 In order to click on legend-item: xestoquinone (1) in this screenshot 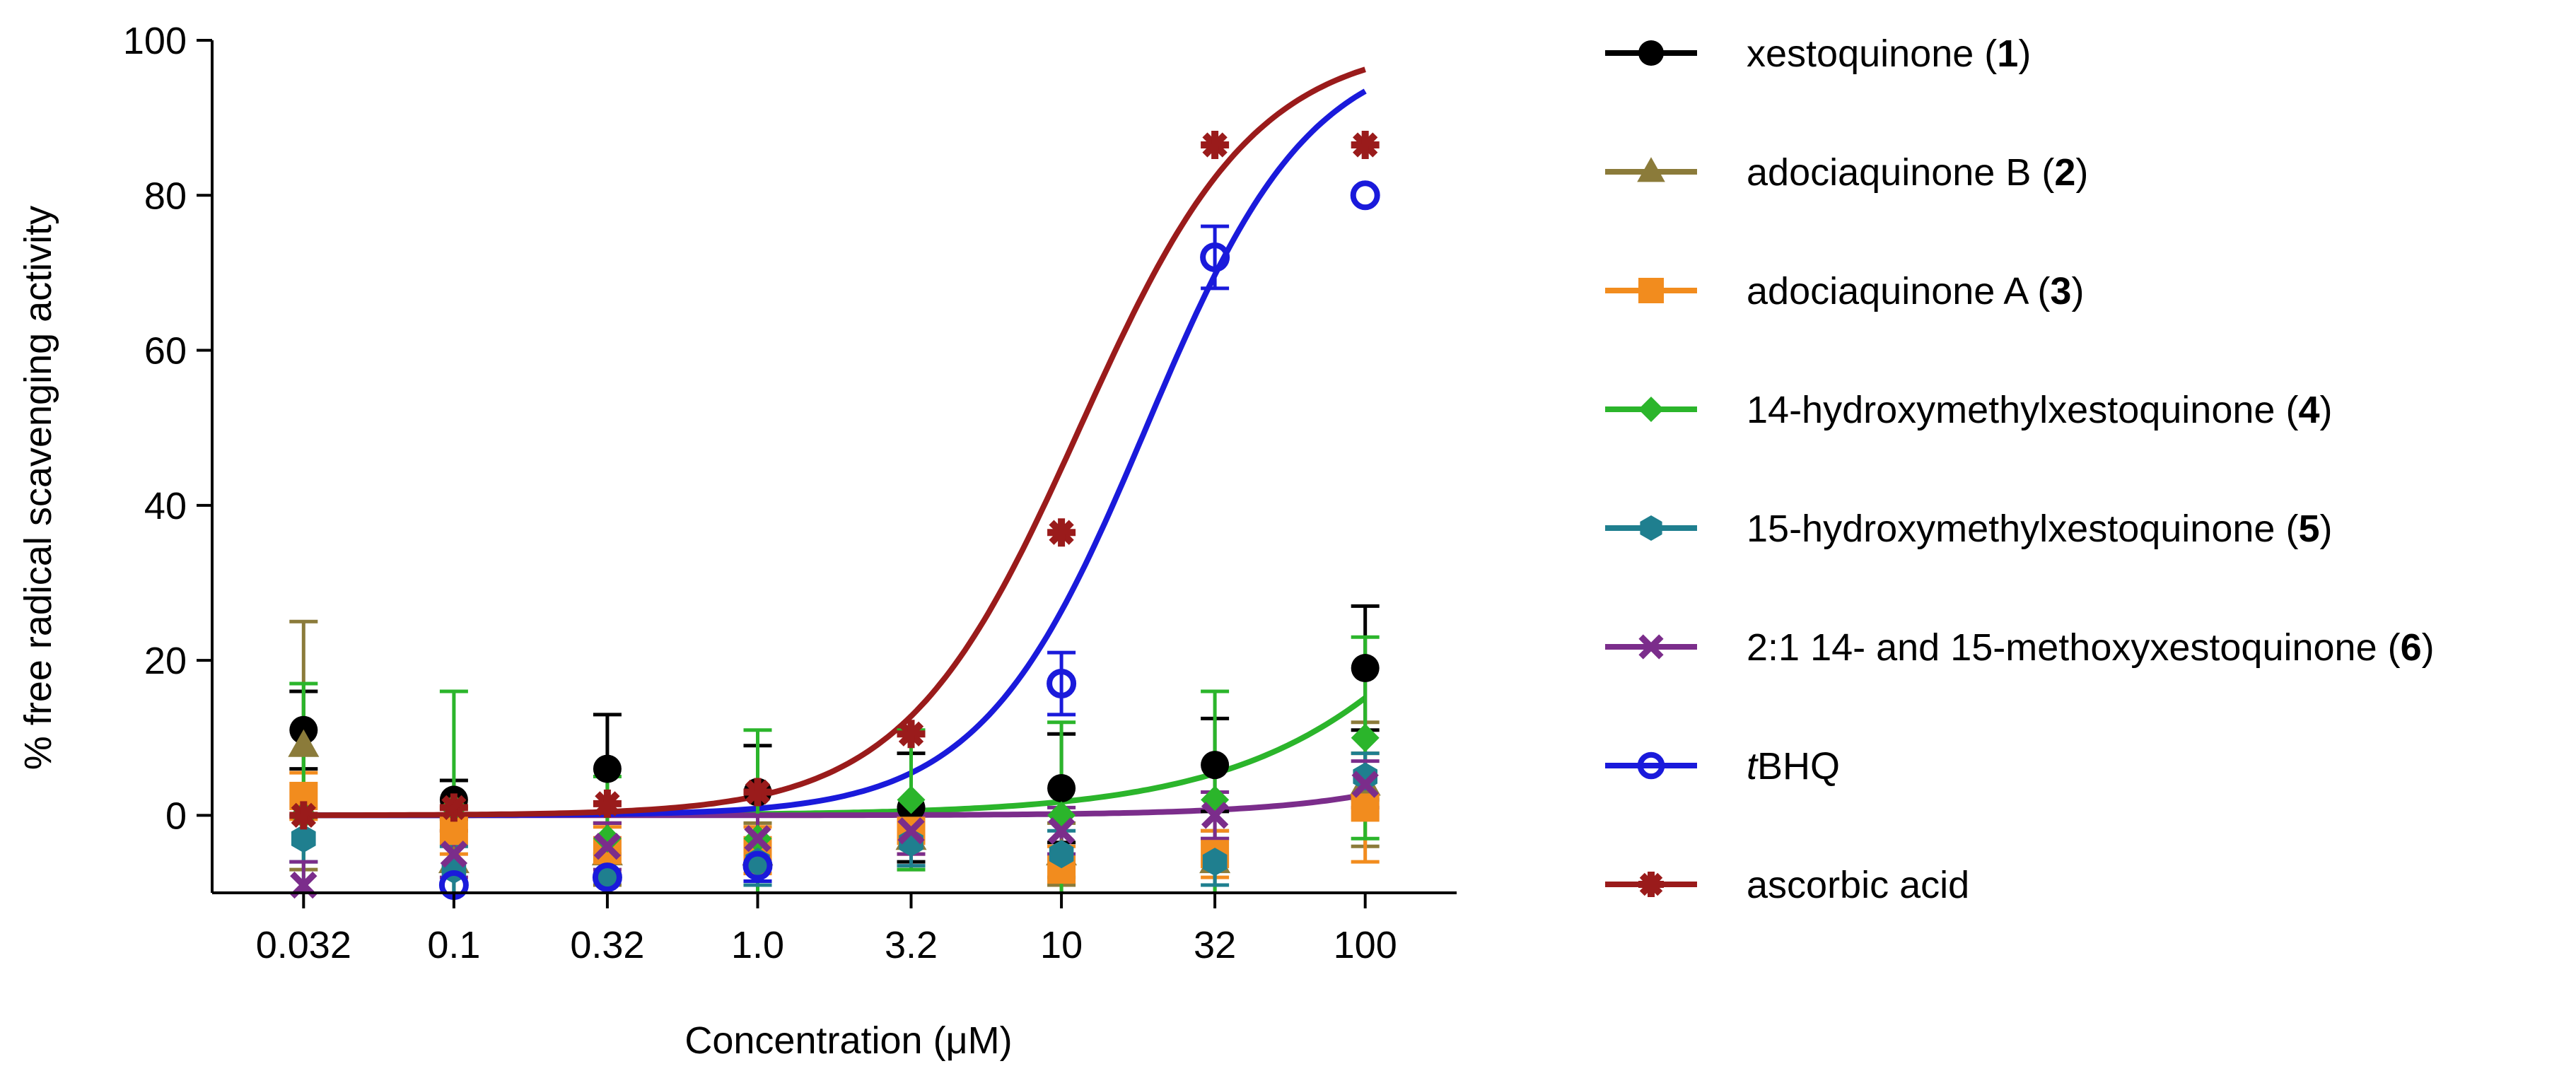, I will do `click(1818, 54)`.